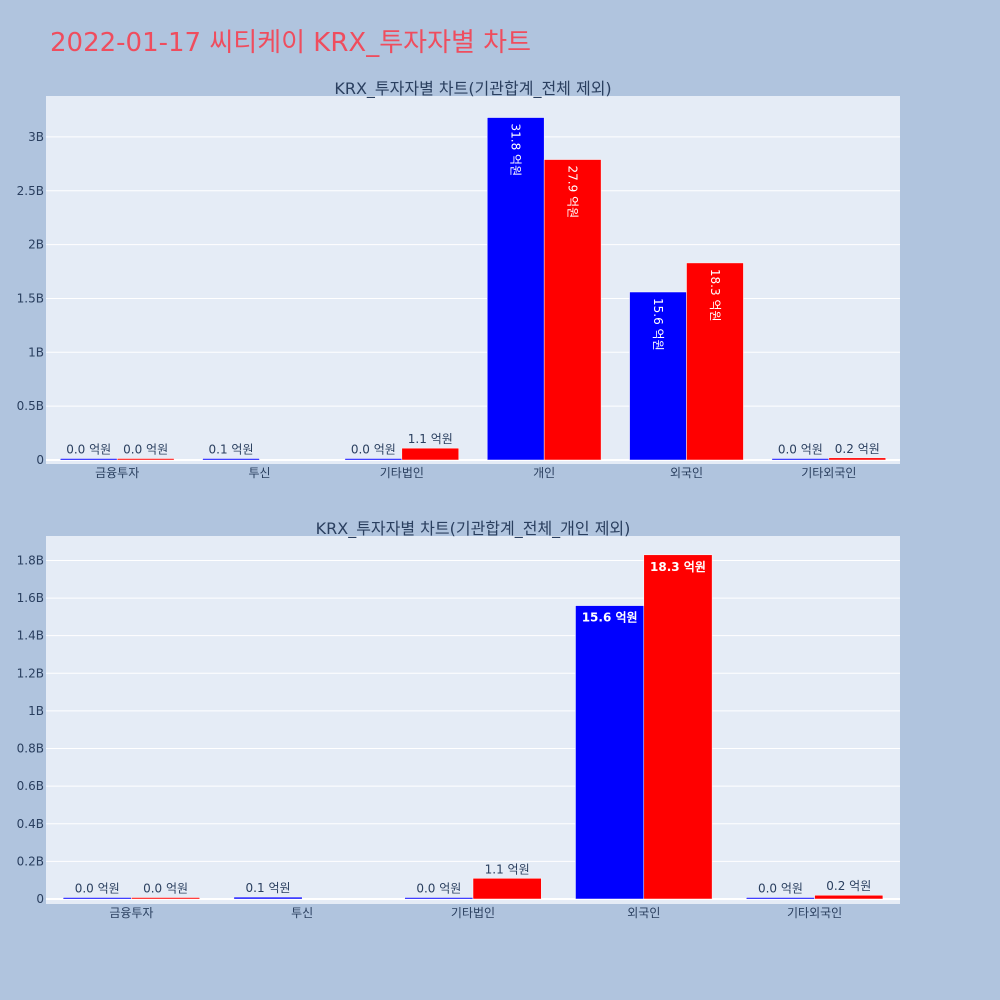  Describe the element at coordinates (30, 406) in the screenshot. I see `y-tick-label: 0.5B` at that location.